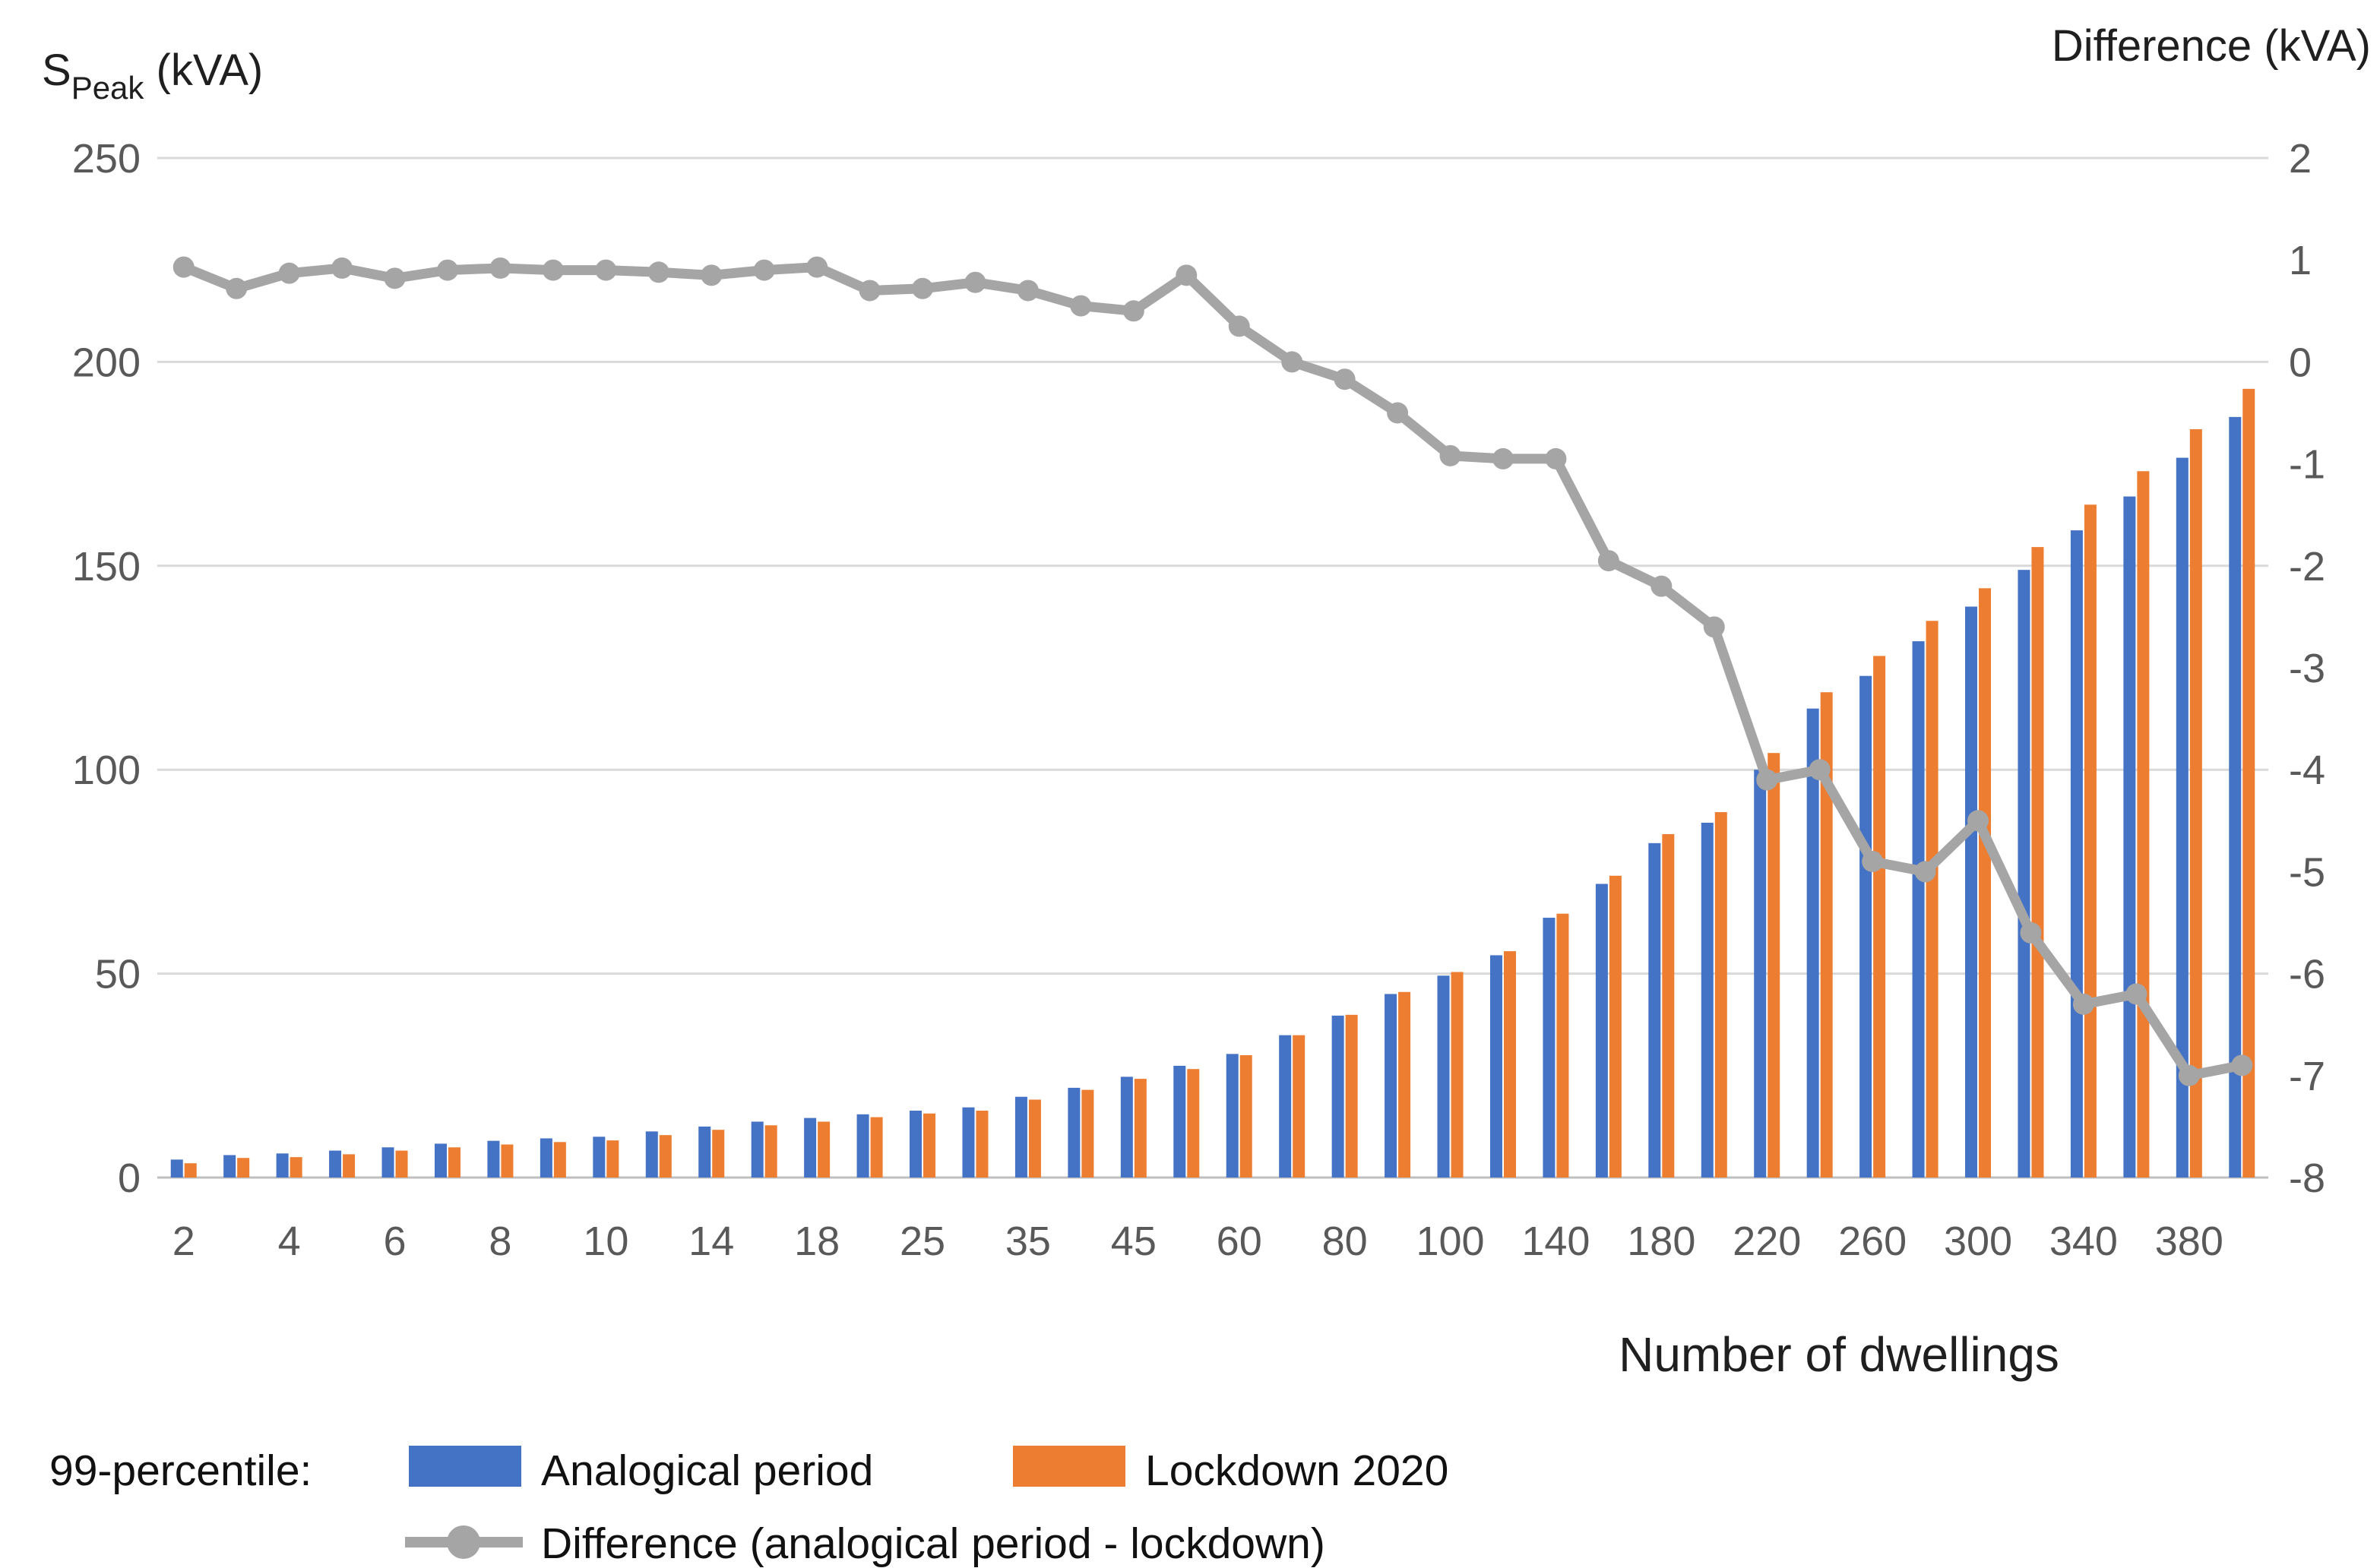 The width and height of the screenshot is (2380, 1568). What do you see at coordinates (106, 669) in the screenshot?
I see `y-axis-left-tick-labels: 250 200 150 100 50 0` at bounding box center [106, 669].